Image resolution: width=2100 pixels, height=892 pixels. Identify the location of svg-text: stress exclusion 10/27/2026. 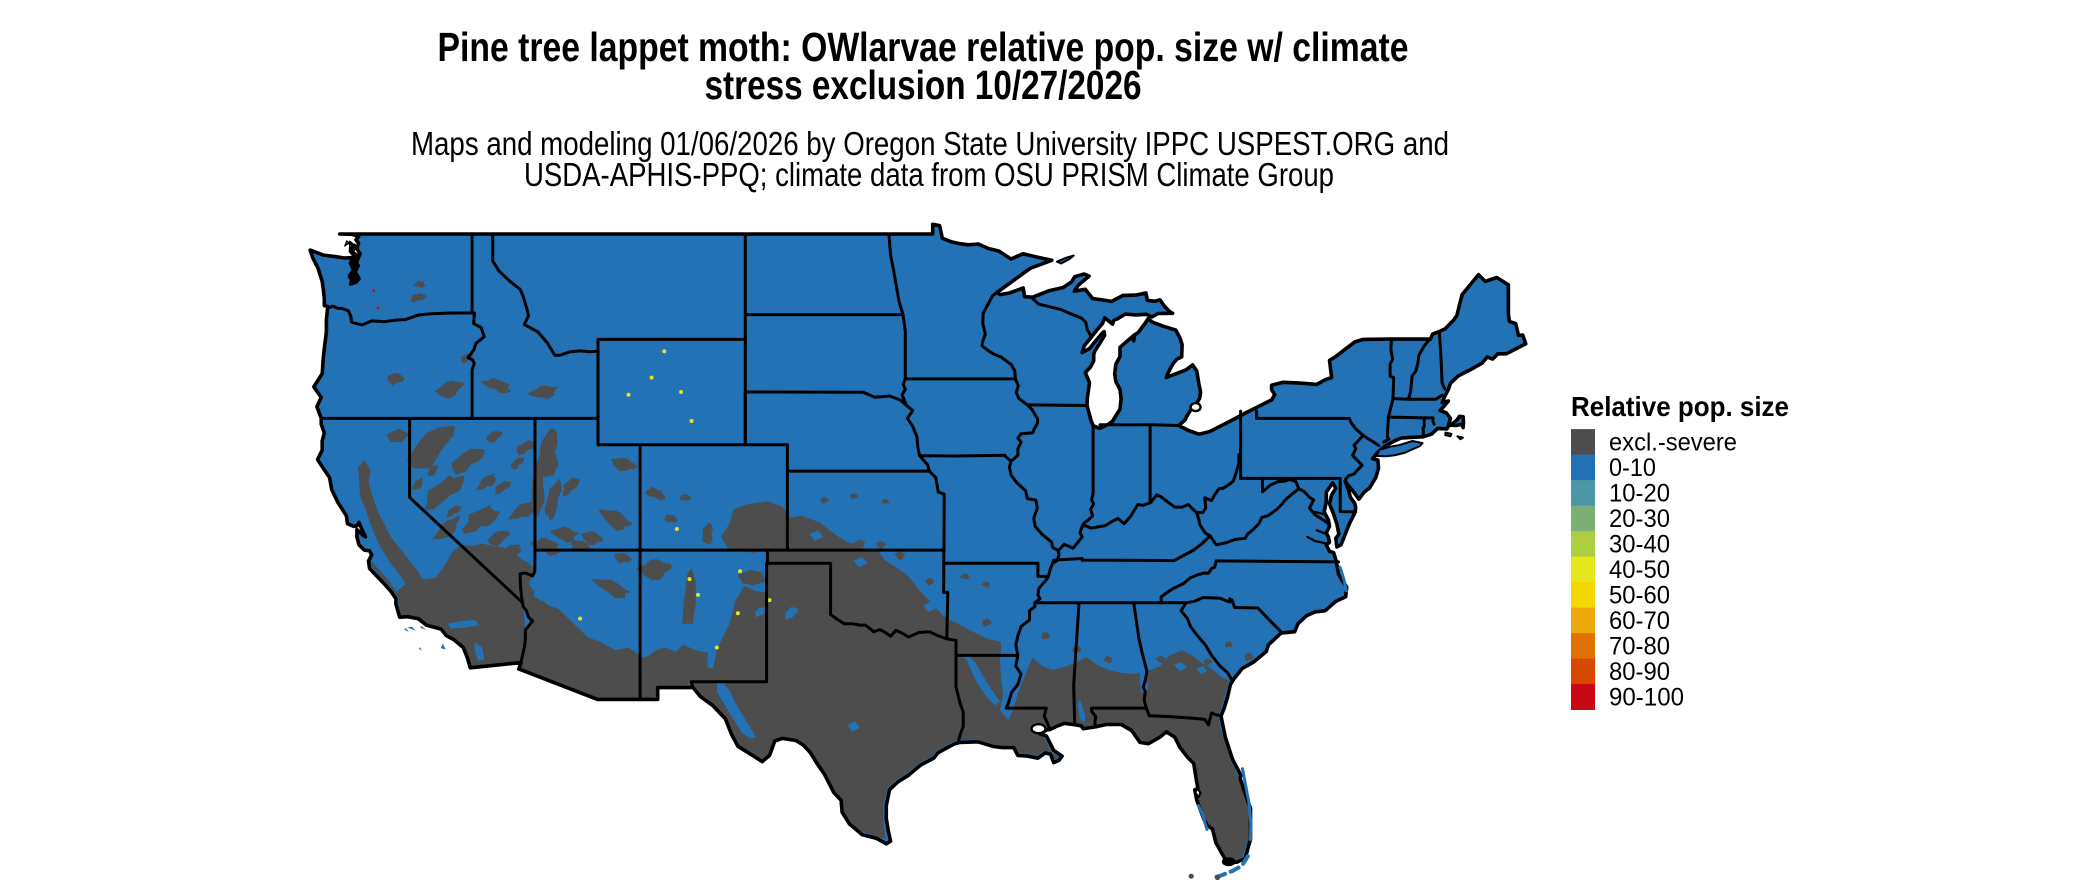
(923, 85).